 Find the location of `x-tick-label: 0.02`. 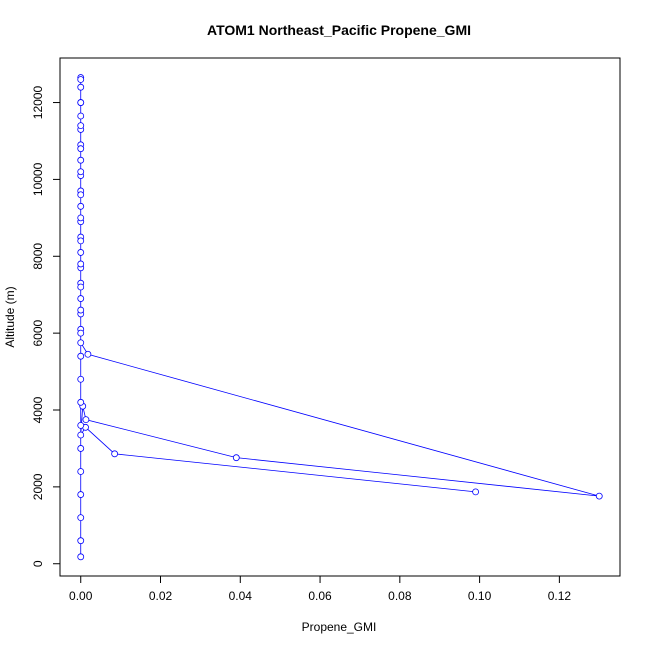

x-tick-label: 0.02 is located at coordinates (161, 596).